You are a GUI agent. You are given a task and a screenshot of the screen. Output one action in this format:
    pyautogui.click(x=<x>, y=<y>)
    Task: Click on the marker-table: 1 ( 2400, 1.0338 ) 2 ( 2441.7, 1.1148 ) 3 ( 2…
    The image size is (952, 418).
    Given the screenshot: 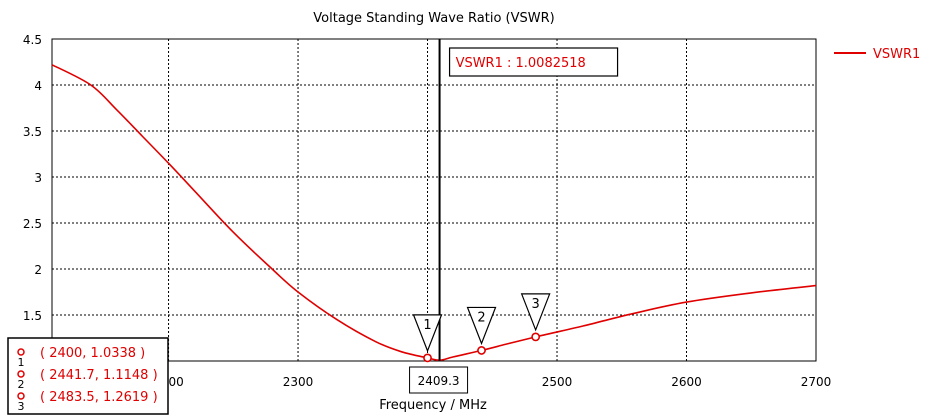 What is the action you would take?
    pyautogui.click(x=88, y=376)
    